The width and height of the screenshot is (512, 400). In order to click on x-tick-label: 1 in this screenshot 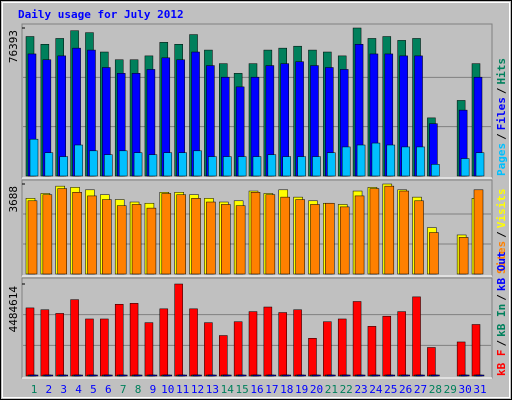, I will do `click(34, 389)`.